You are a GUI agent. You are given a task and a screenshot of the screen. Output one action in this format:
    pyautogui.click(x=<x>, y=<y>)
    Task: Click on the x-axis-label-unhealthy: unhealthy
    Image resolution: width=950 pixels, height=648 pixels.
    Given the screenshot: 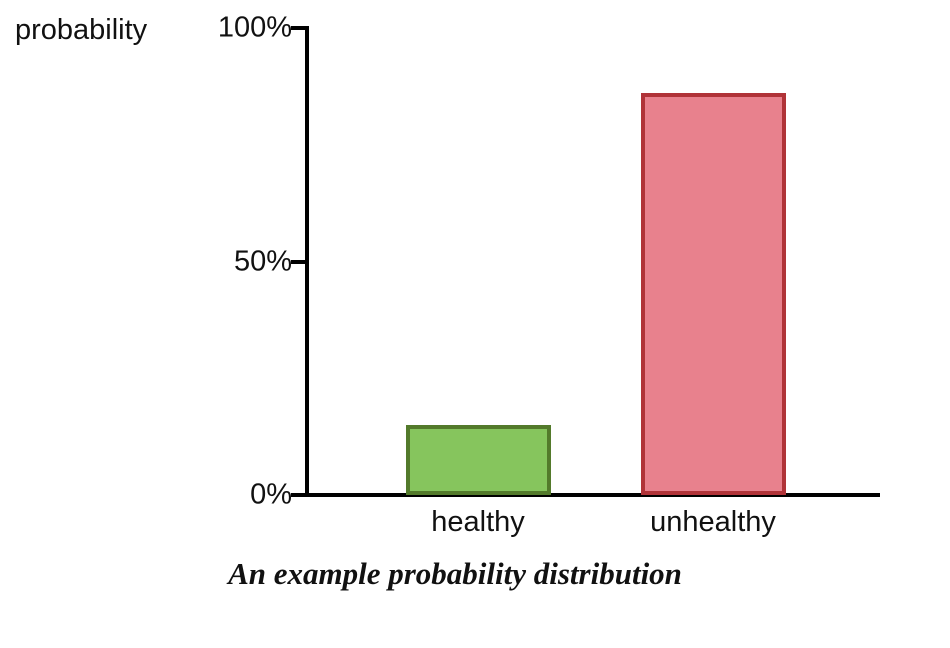 What is the action you would take?
    pyautogui.click(x=713, y=522)
    